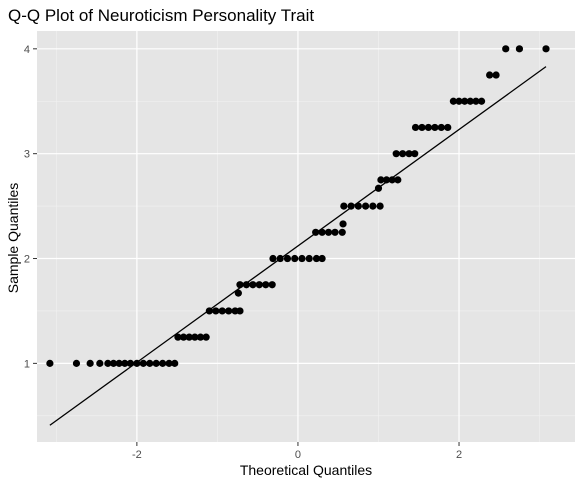 The width and height of the screenshot is (582, 486). What do you see at coordinates (30, 207) in the screenshot?
I see `y-axis-ticks: 1 2 3 4` at bounding box center [30, 207].